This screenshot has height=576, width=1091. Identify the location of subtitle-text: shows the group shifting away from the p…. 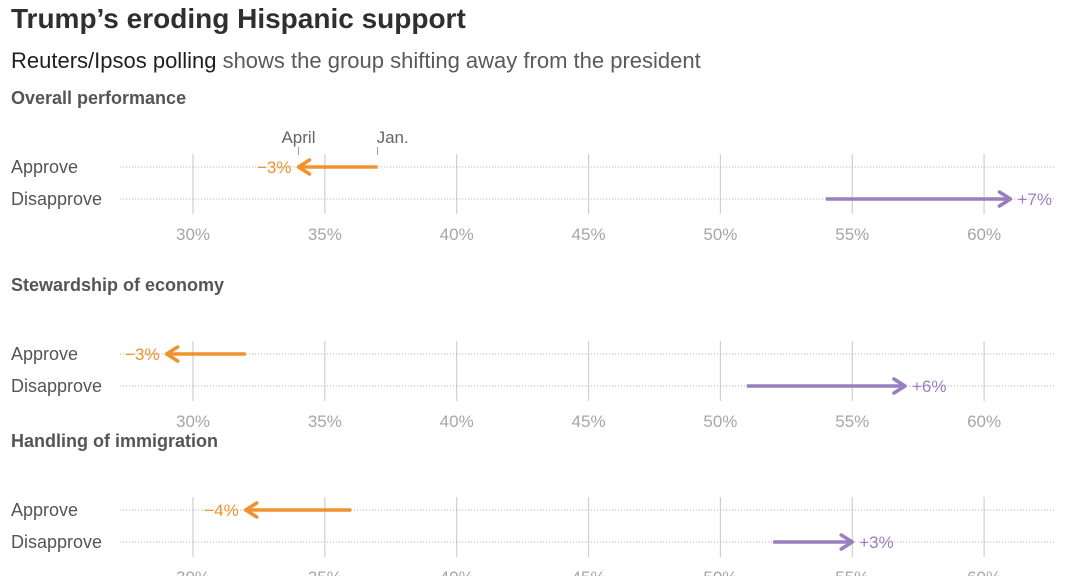
(458, 60).